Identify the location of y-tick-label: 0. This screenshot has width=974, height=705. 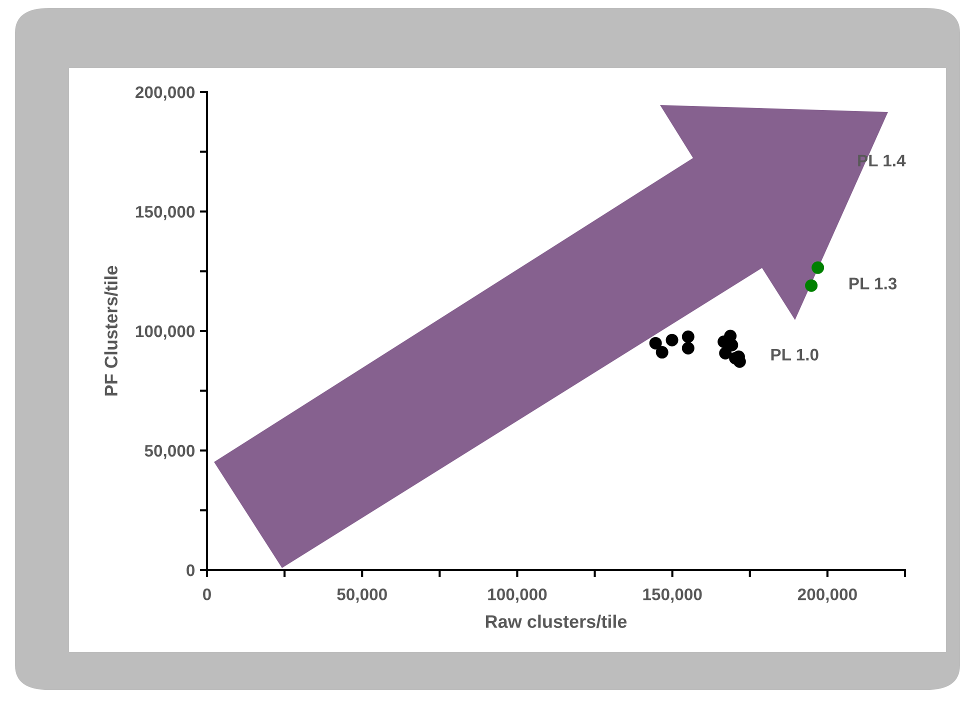
(190, 570).